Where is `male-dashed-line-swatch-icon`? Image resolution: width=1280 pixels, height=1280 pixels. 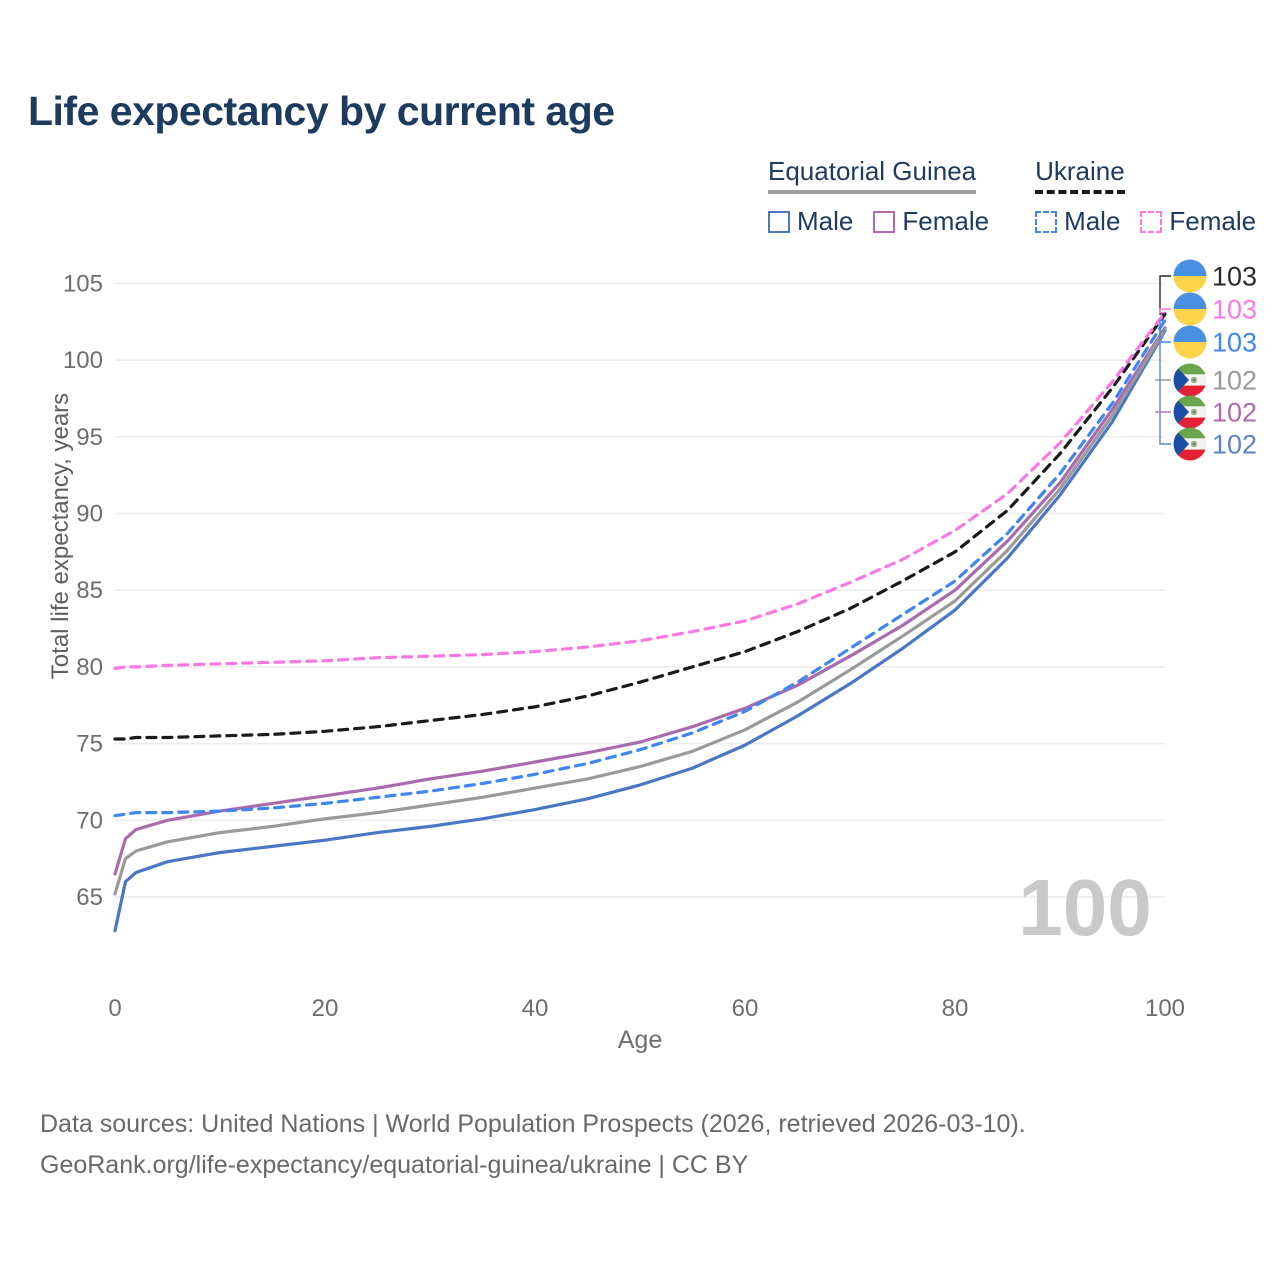
male-dashed-line-swatch-icon is located at coordinates (1046, 221).